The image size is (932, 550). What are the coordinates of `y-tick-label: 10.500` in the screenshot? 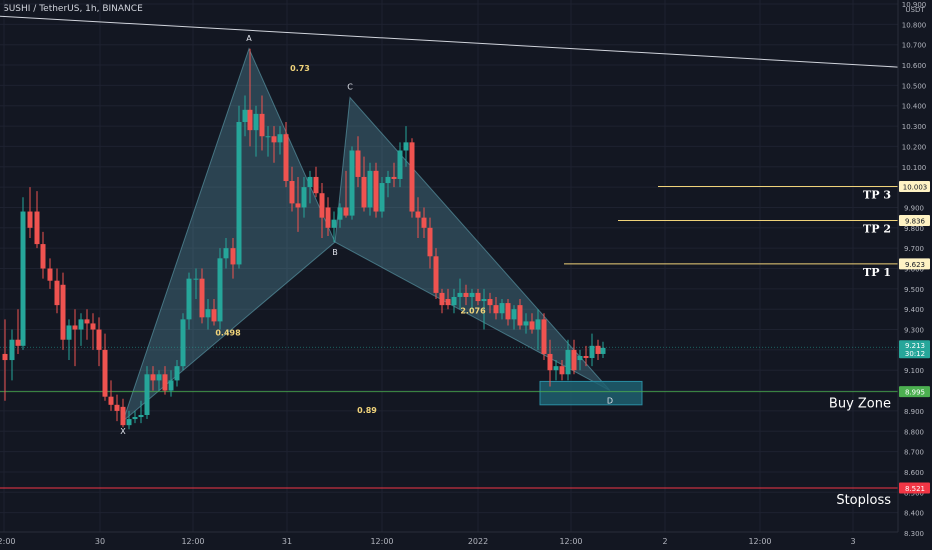 It's located at (914, 86).